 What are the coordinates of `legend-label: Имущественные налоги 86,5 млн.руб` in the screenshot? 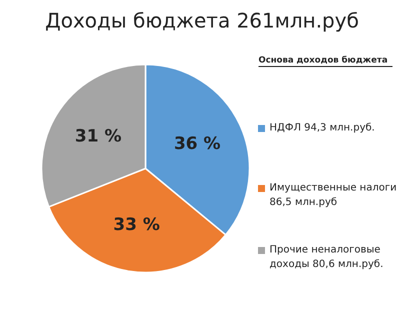 It's located at (333, 195).